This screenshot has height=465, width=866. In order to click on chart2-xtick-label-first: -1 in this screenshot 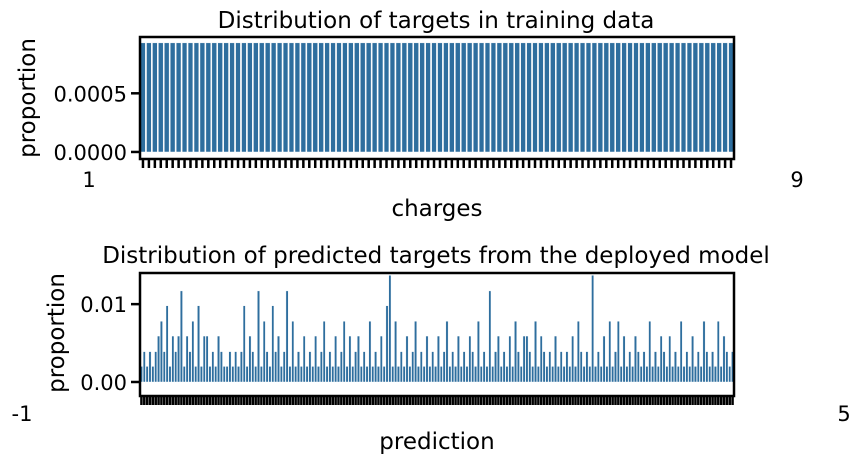, I will do `click(22, 414)`.